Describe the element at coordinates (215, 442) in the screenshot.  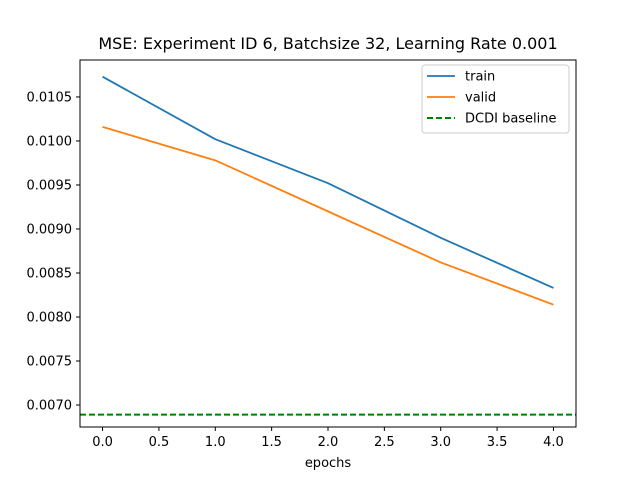
I see `x-tick-label: 1.0` at that location.